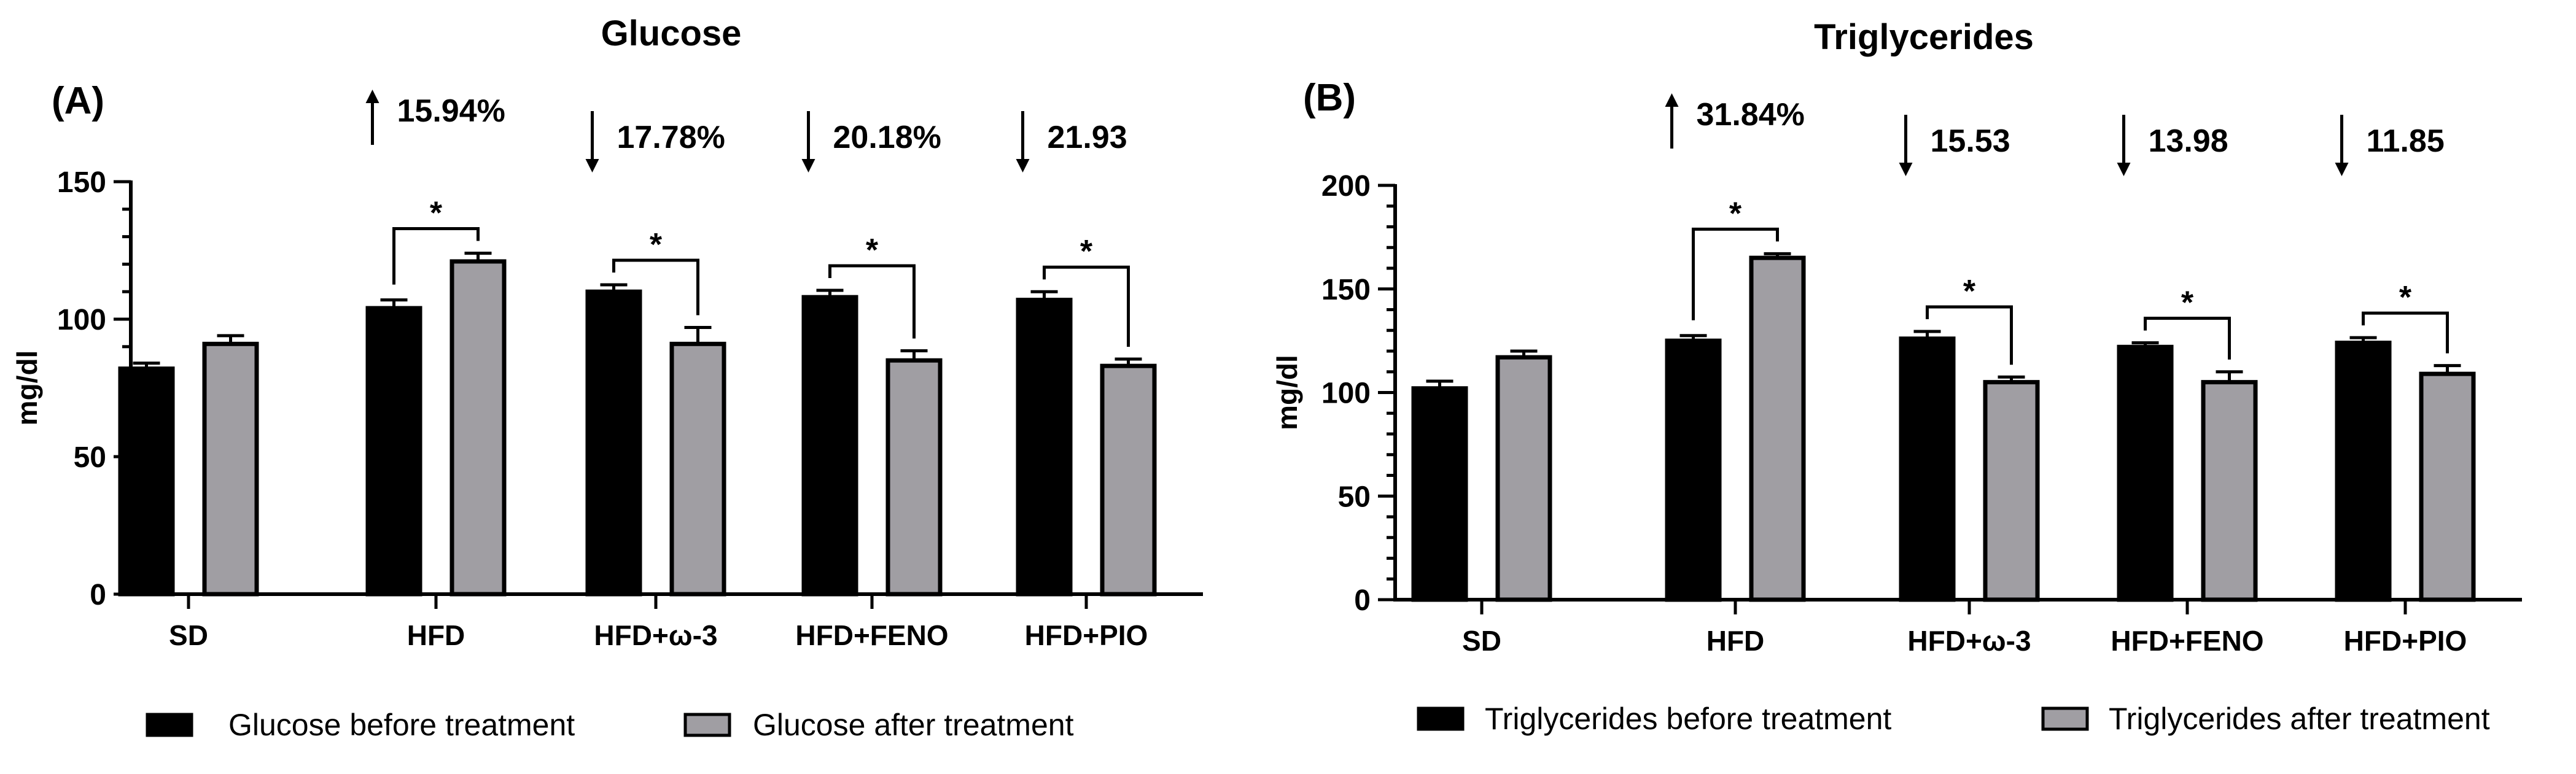 Image resolution: width=2576 pixels, height=774 pixels. Describe the element at coordinates (401, 725) in the screenshot. I see `legend-label-before: Glucose before treatment` at that location.